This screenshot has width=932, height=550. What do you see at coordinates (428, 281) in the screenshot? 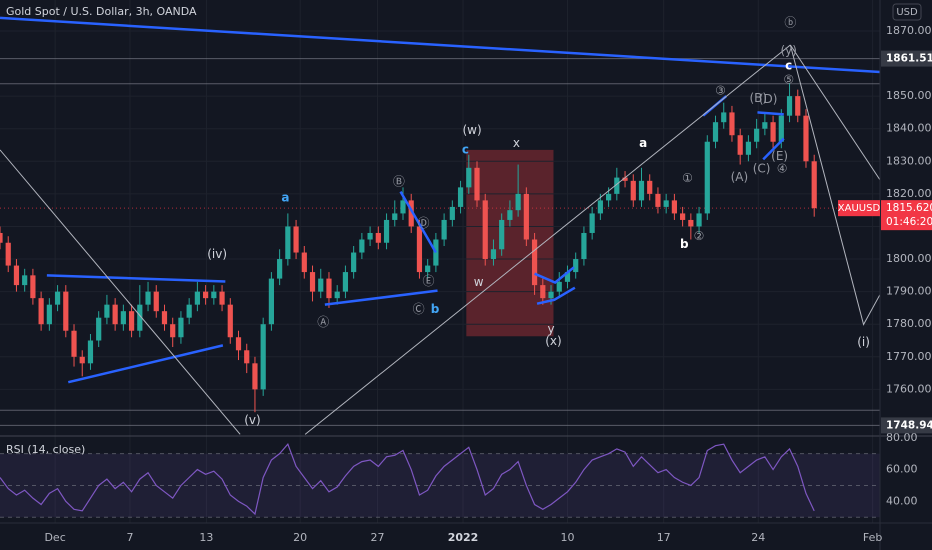
I see `wave-label: Ⓔ` at bounding box center [428, 281].